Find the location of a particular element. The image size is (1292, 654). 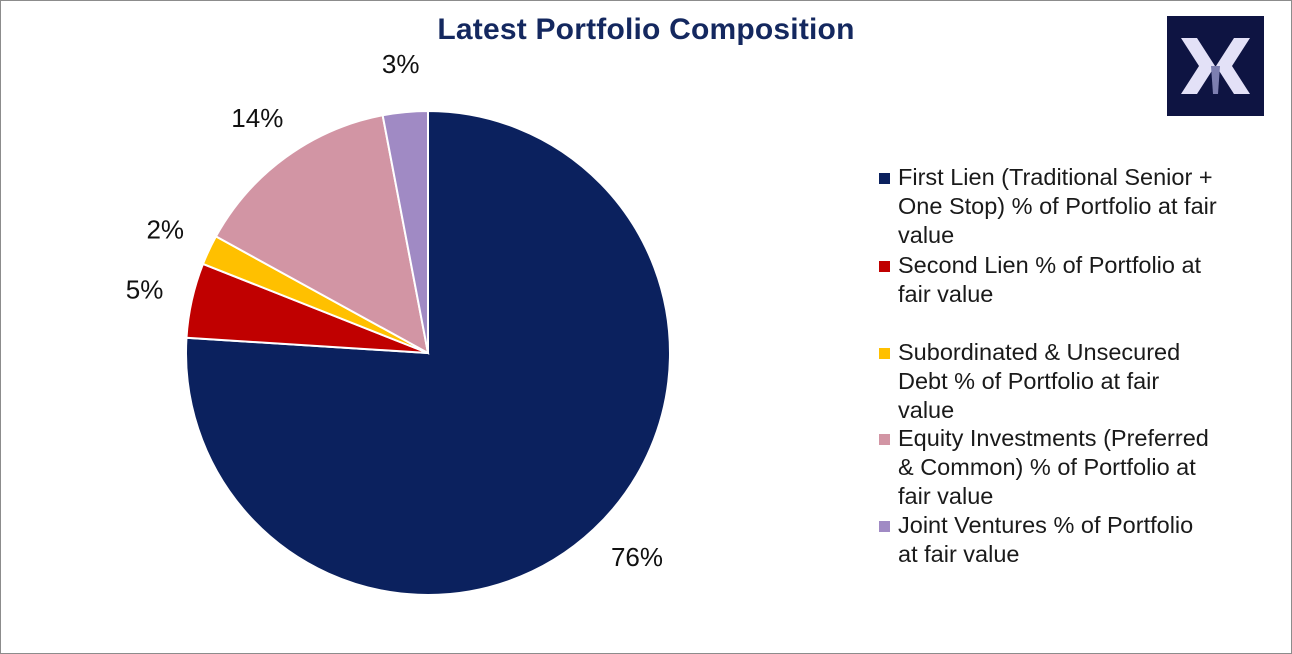

data-label-subordinated-debt: 2% is located at coordinates (165, 229).